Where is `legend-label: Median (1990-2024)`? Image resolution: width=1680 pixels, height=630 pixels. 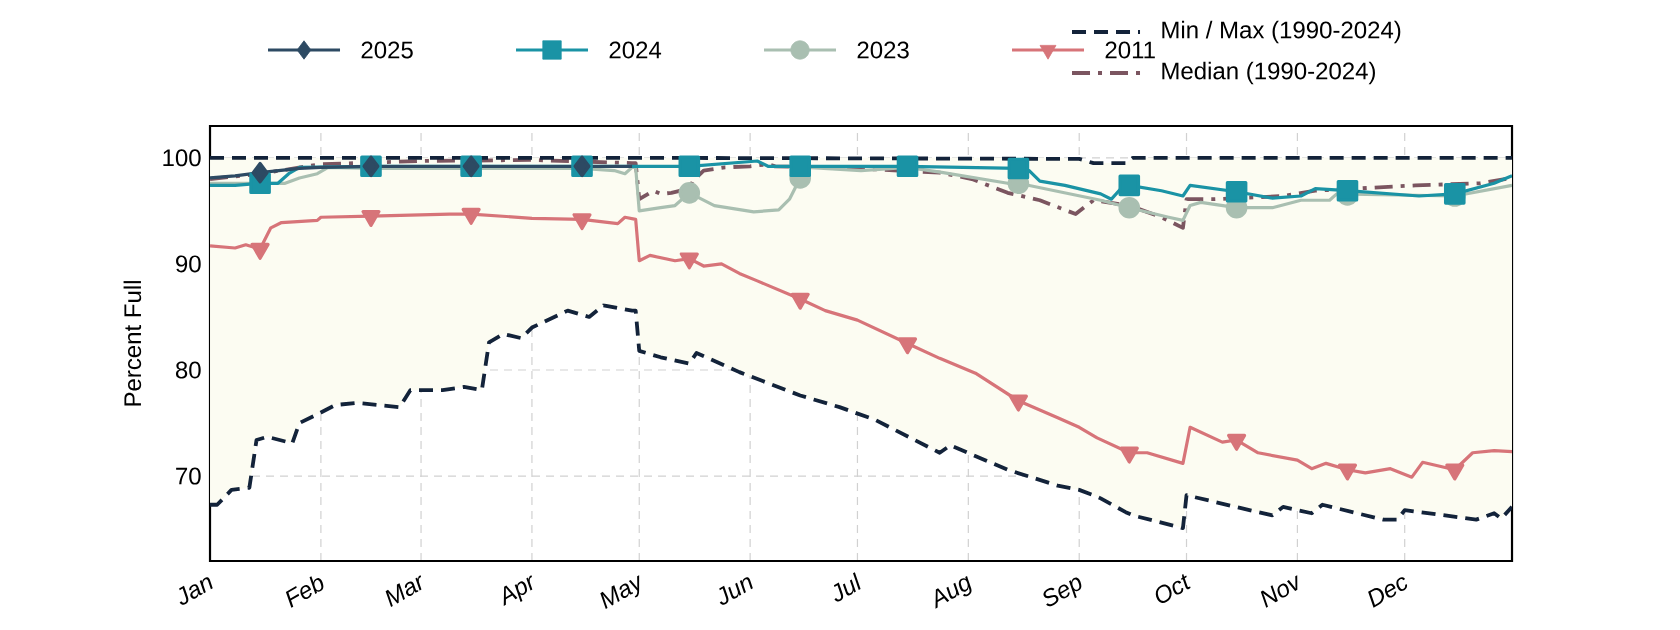
legend-label: Median (1990-2024) is located at coordinates (1268, 73).